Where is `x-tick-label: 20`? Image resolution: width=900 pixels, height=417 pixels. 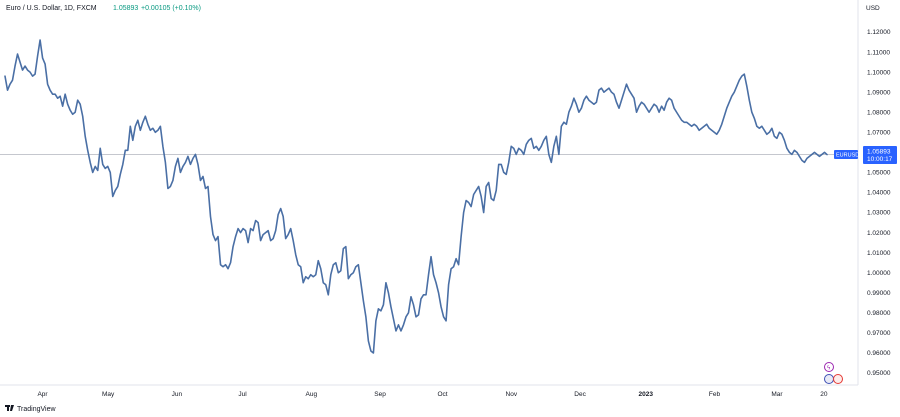
x-tick-label: 20 is located at coordinates (824, 394).